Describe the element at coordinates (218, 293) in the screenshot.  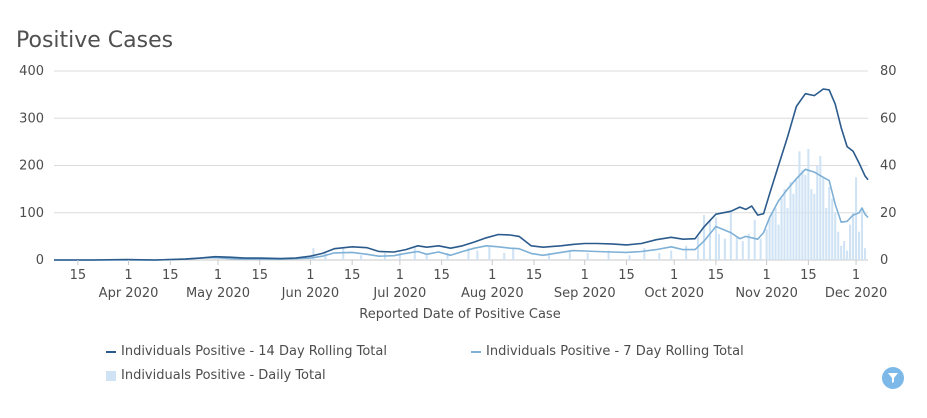
I see `x-tick-label-month: May 2020` at that location.